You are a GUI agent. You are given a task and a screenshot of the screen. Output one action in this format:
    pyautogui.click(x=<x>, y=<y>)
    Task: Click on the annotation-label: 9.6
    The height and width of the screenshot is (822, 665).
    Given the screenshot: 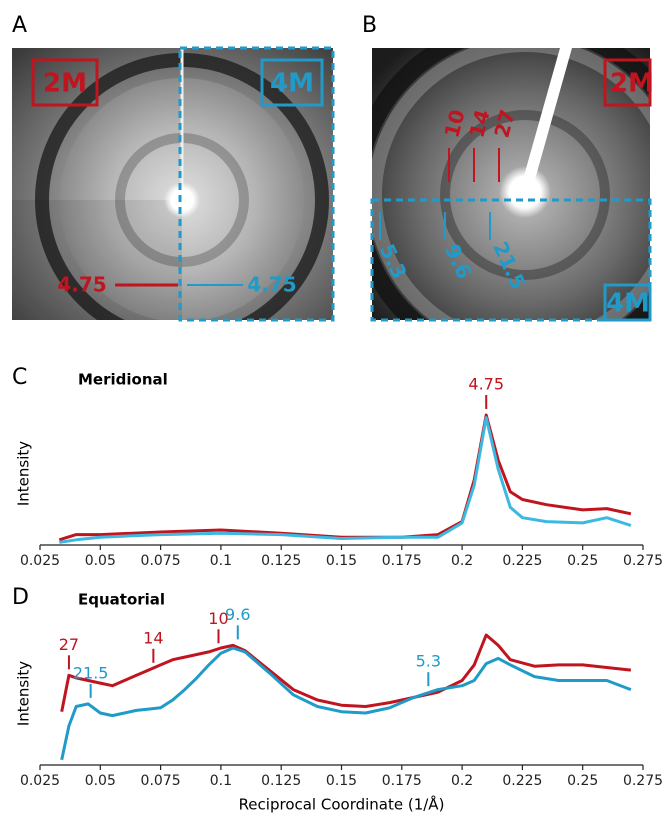 What is the action you would take?
    pyautogui.click(x=237, y=614)
    